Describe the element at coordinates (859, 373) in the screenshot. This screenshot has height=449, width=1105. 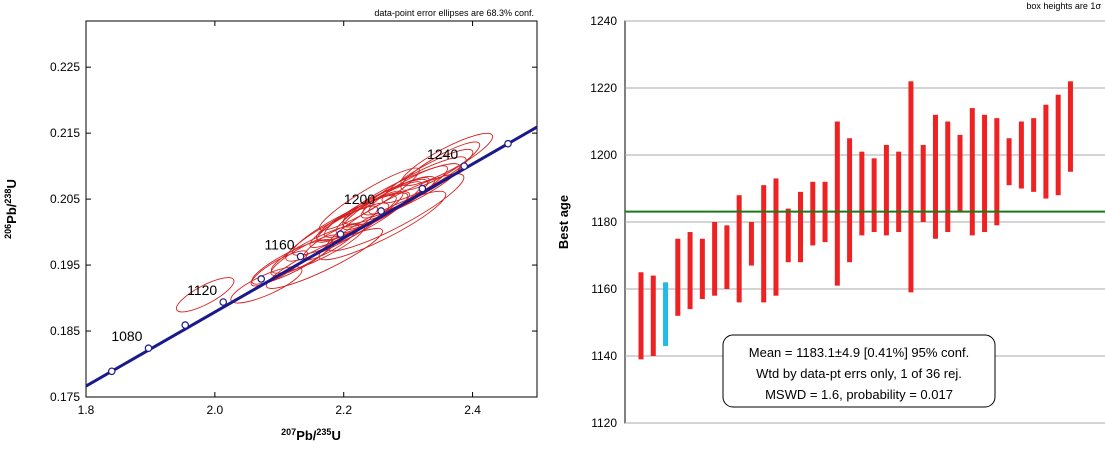
I see `result-weighting: Wtd by data-pt errs only, 1 of 36 rej.` at that location.